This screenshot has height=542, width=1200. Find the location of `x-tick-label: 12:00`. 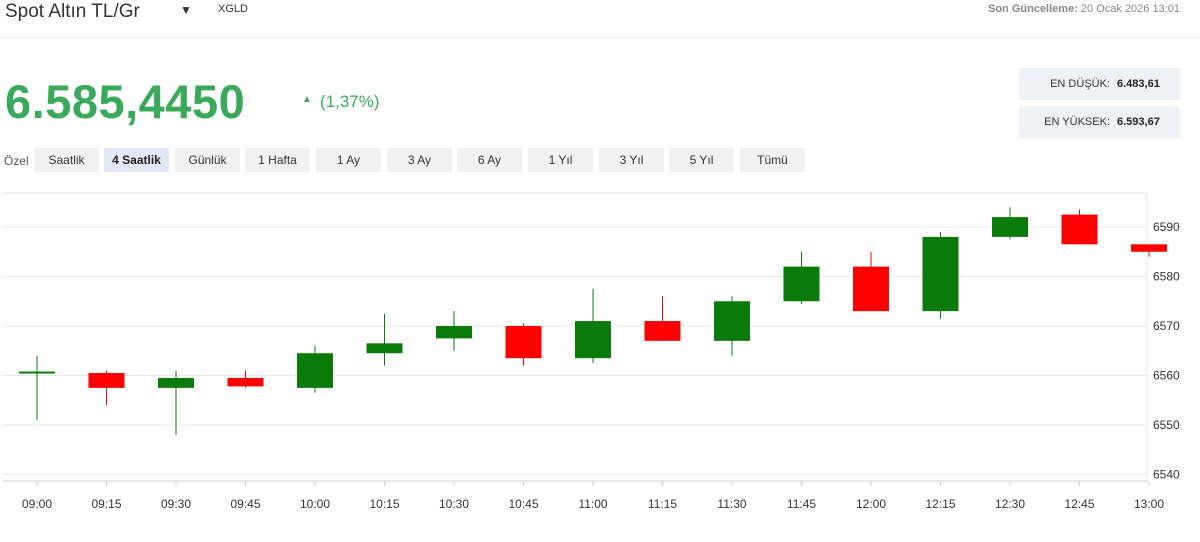

x-tick-label: 12:00 is located at coordinates (871, 504).